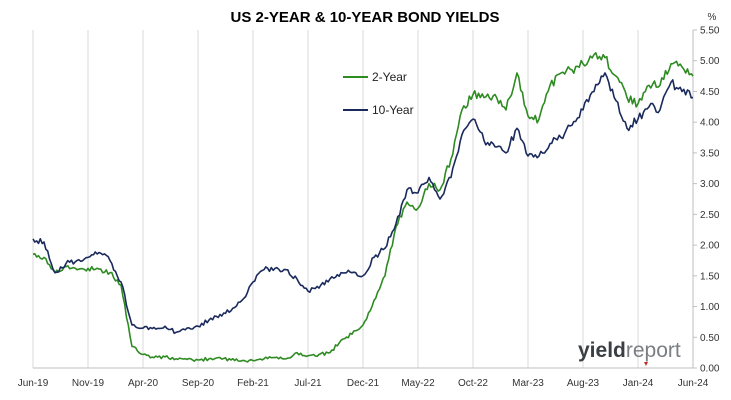 This screenshot has width=731, height=400. What do you see at coordinates (710, 307) in the screenshot?
I see `y-tick-label: 1.00` at bounding box center [710, 307].